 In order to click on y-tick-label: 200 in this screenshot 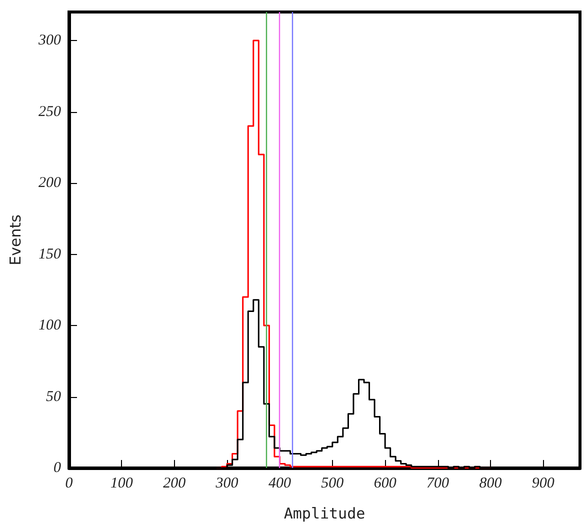, I will do `click(50, 183)`.